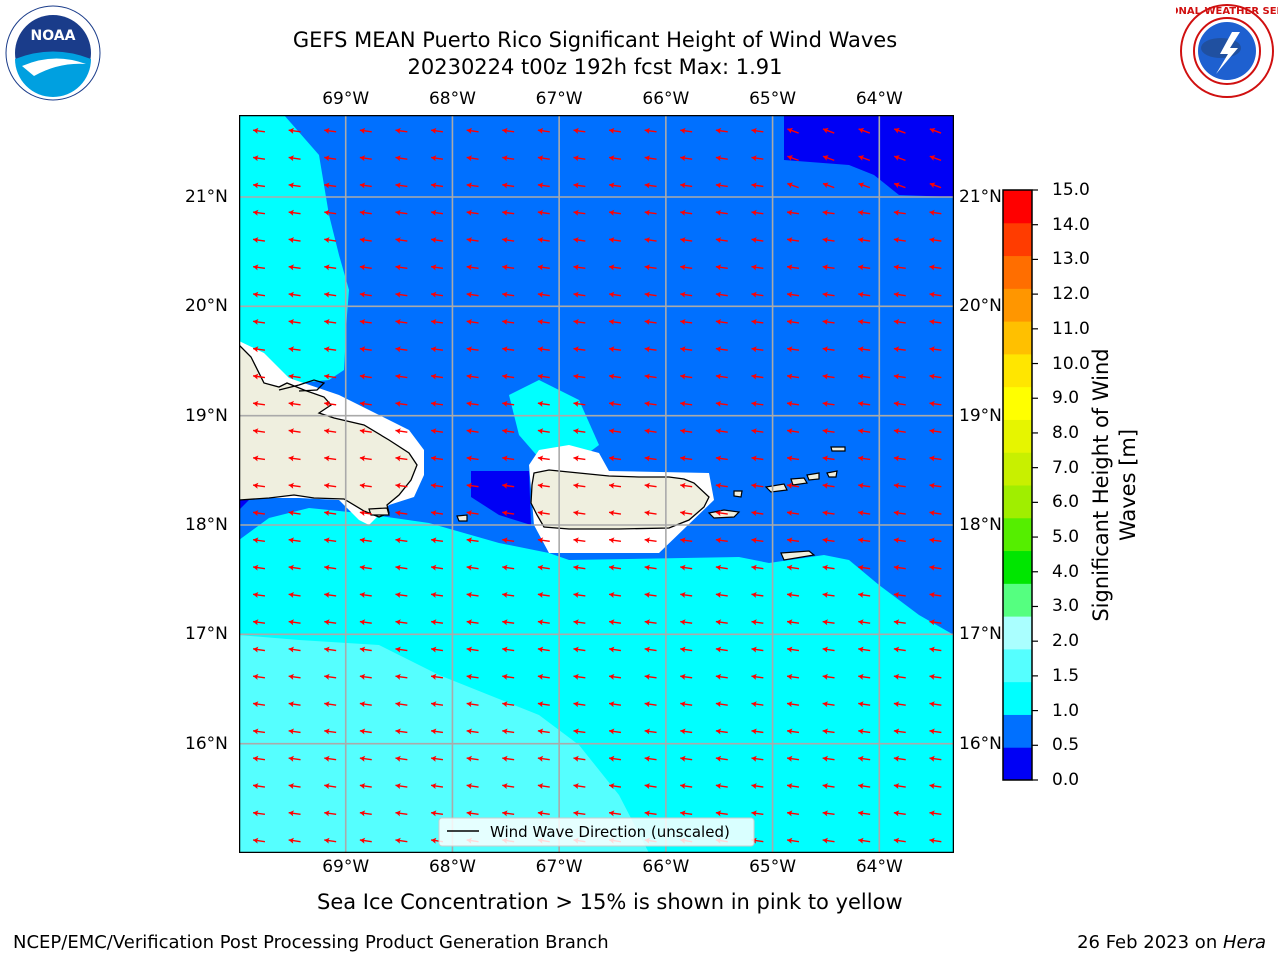  I want to click on colorbar-tick-label: 4.0, so click(1066, 571).